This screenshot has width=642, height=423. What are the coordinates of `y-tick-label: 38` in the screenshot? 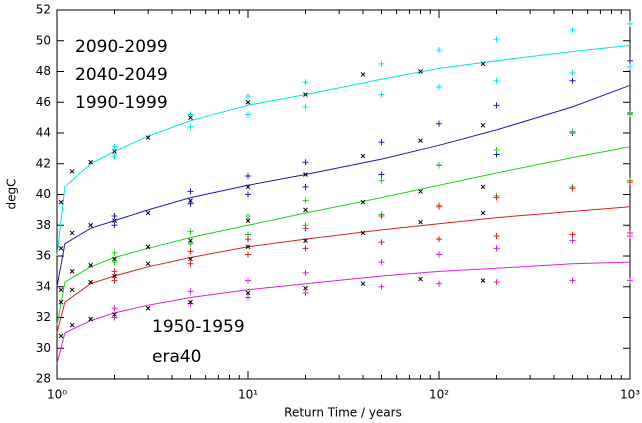 It's located at (43, 225).